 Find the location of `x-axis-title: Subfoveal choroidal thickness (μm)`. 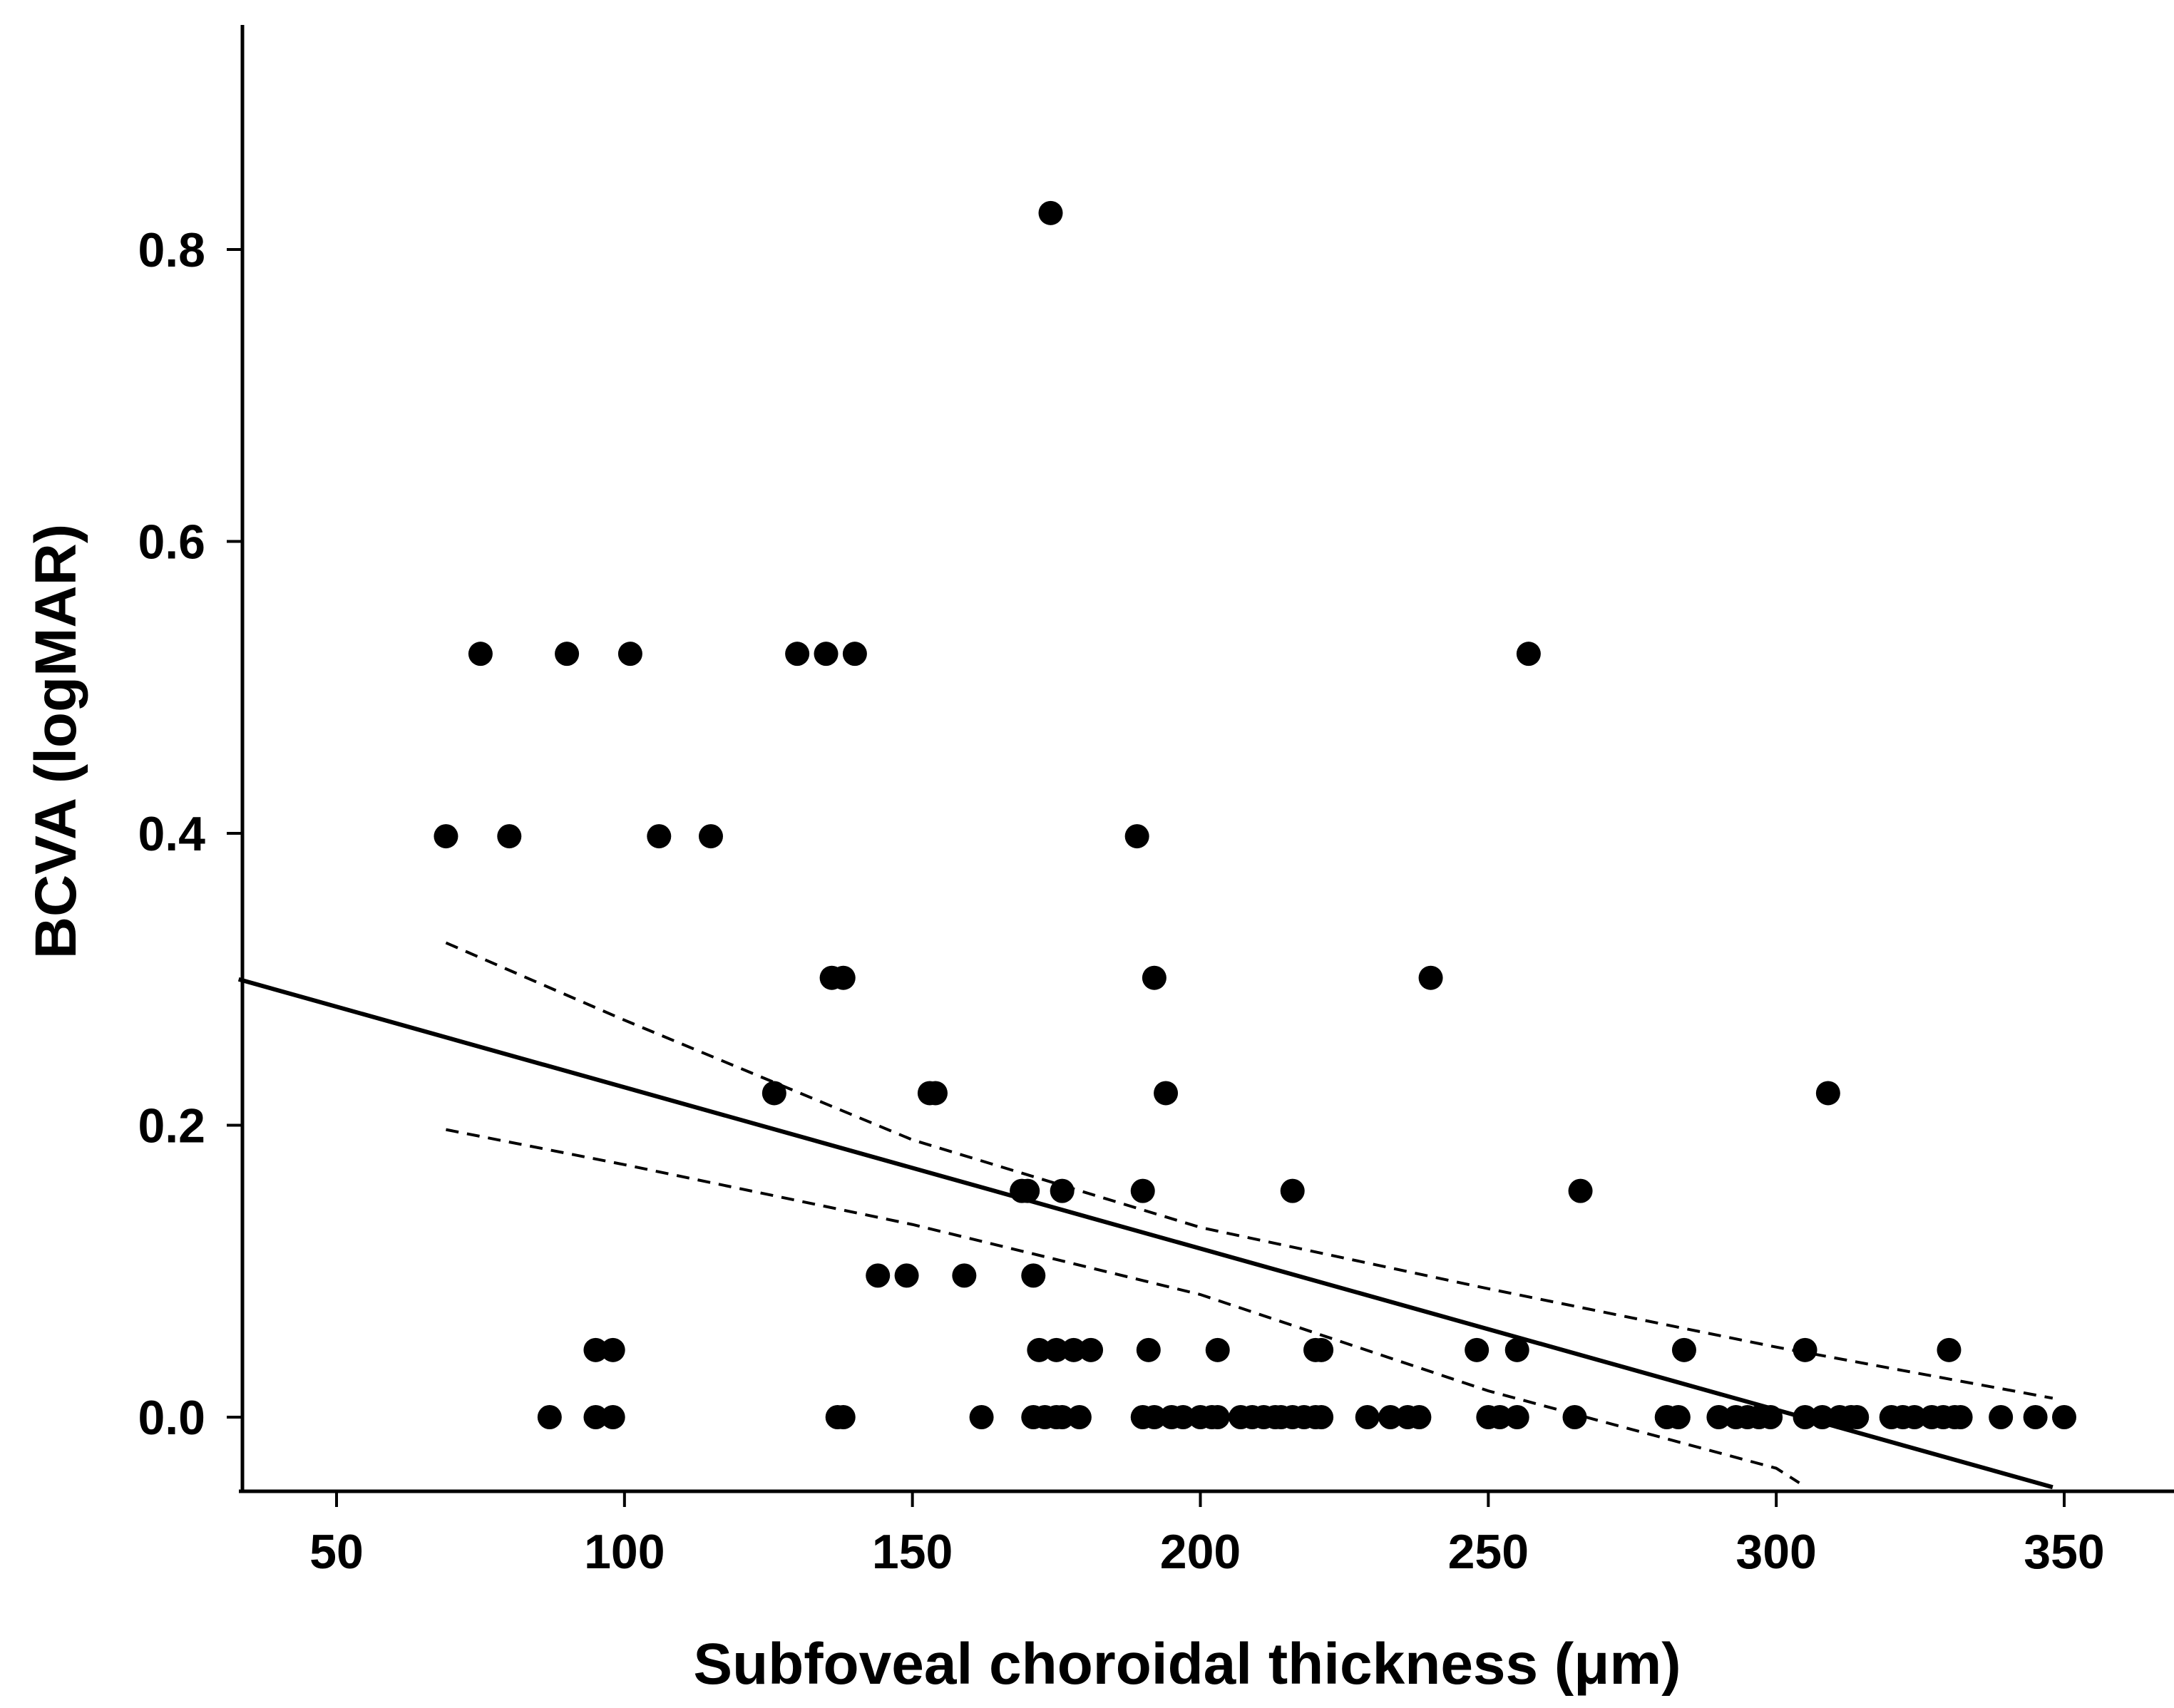

x-axis-title: Subfoveal choroidal thickness (μm) is located at coordinates (1187, 1664).